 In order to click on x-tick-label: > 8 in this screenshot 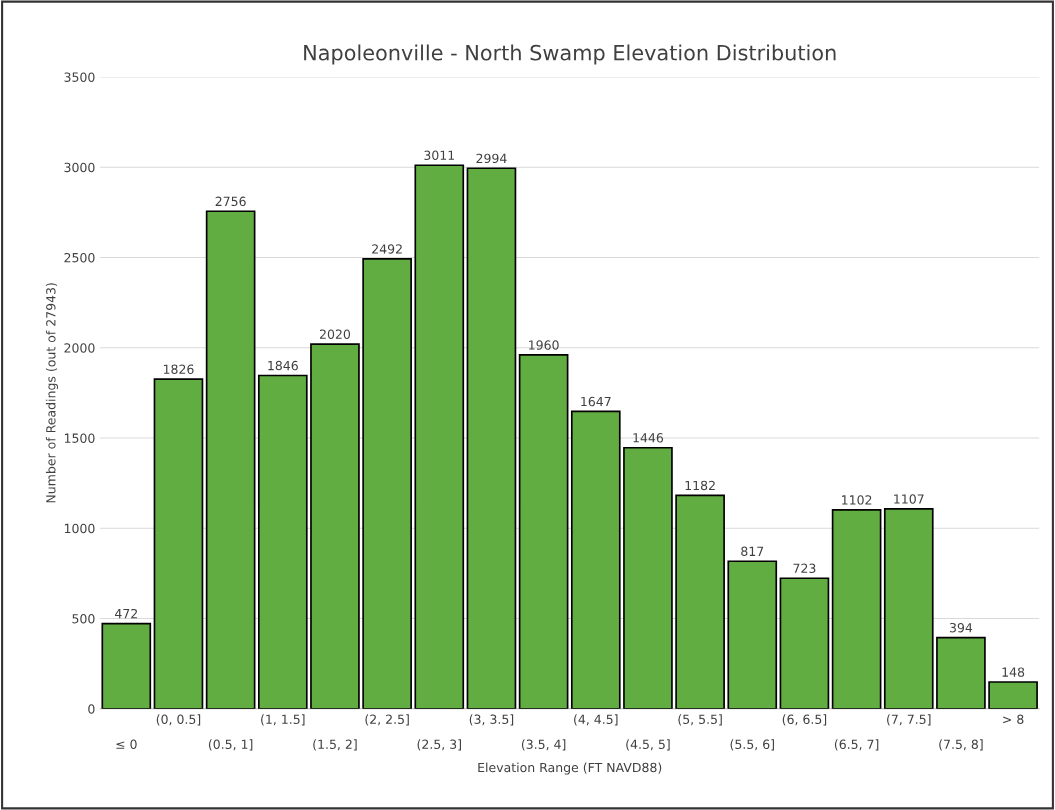, I will do `click(1013, 719)`.